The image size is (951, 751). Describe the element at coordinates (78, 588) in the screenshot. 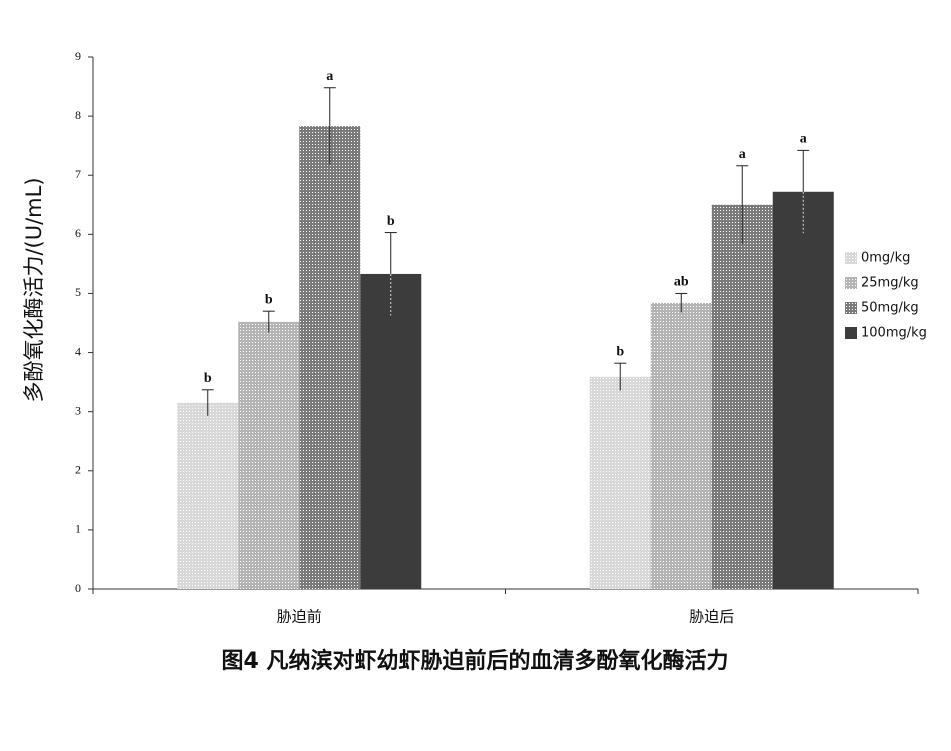

I see `y-tick-label: 0` at that location.